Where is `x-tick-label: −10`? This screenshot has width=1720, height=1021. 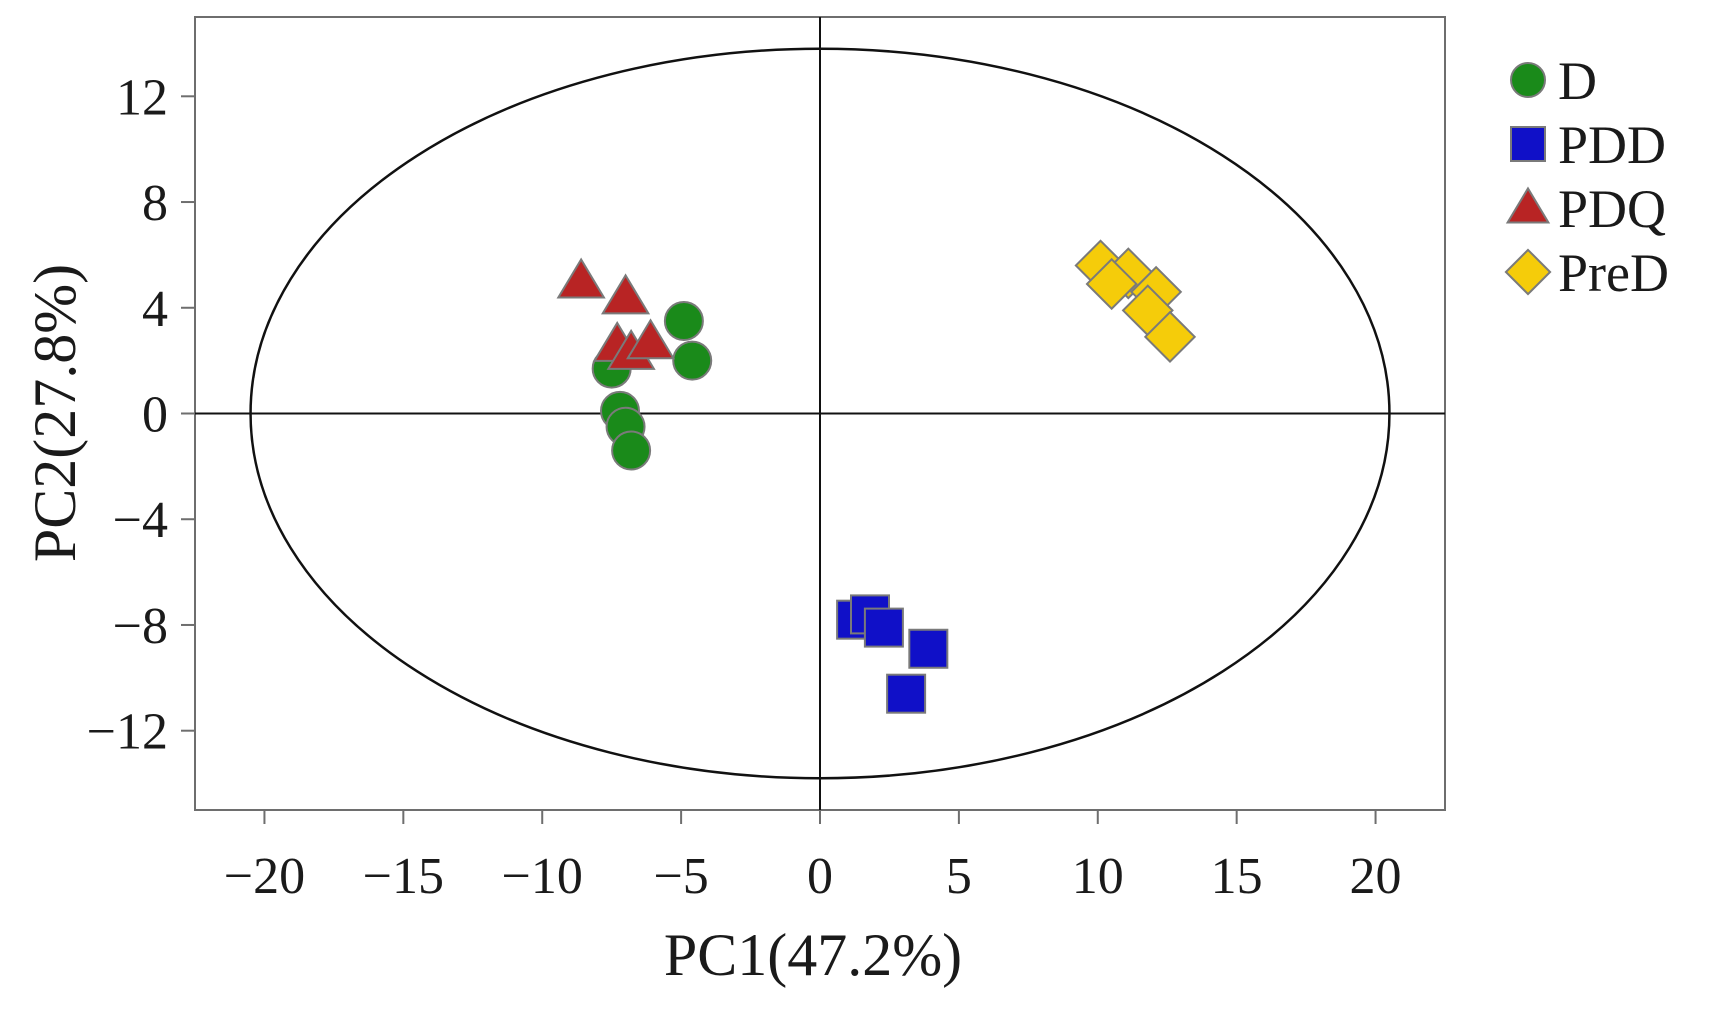 x-tick-label: −10 is located at coordinates (542, 876).